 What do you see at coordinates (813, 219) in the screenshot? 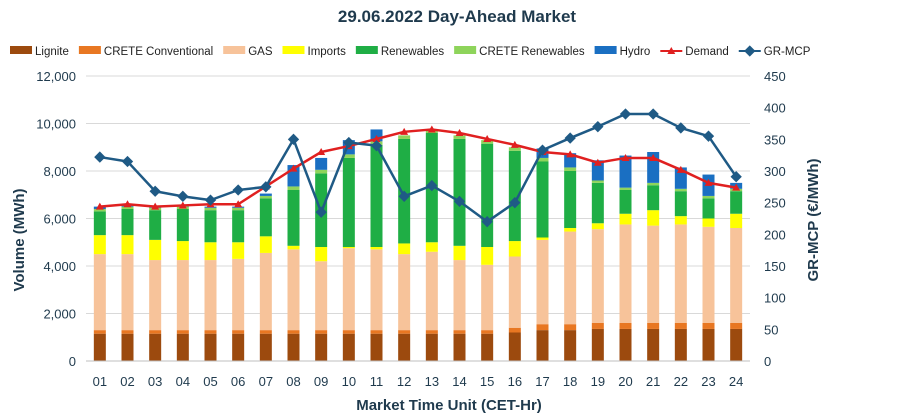
I see `y2-axis-title: GR-MCP (€/MWh)` at bounding box center [813, 219].